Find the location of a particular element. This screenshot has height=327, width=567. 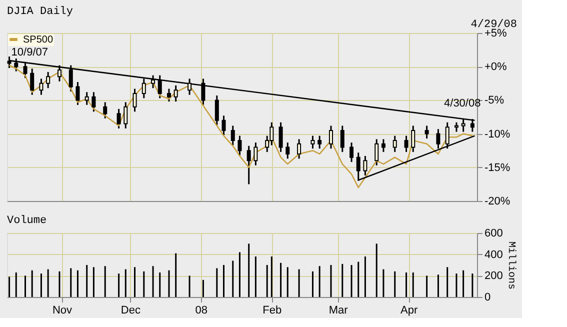

y-tick-label: 0 is located at coordinates (487, 298).